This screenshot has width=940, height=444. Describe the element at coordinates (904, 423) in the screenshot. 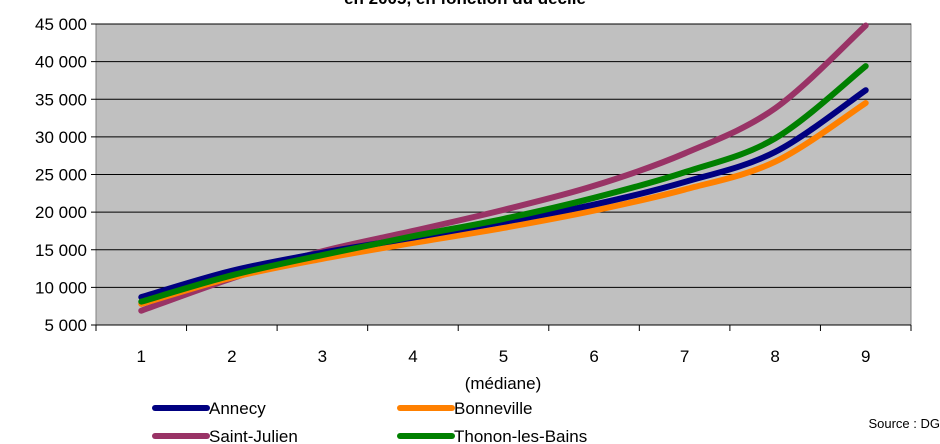

I see `source-note: Source : DG` at that location.